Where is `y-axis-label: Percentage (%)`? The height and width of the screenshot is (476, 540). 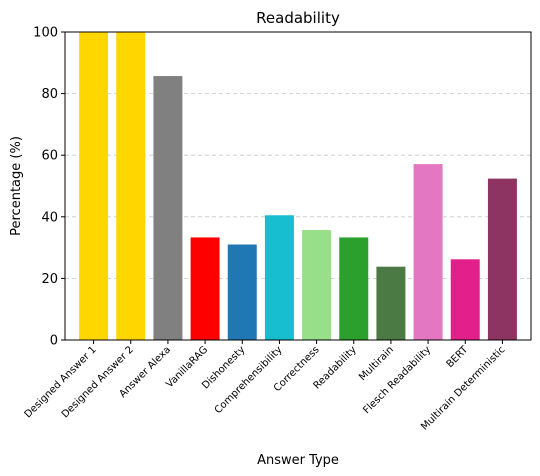
y-axis-label: Percentage (%) is located at coordinates (16, 186).